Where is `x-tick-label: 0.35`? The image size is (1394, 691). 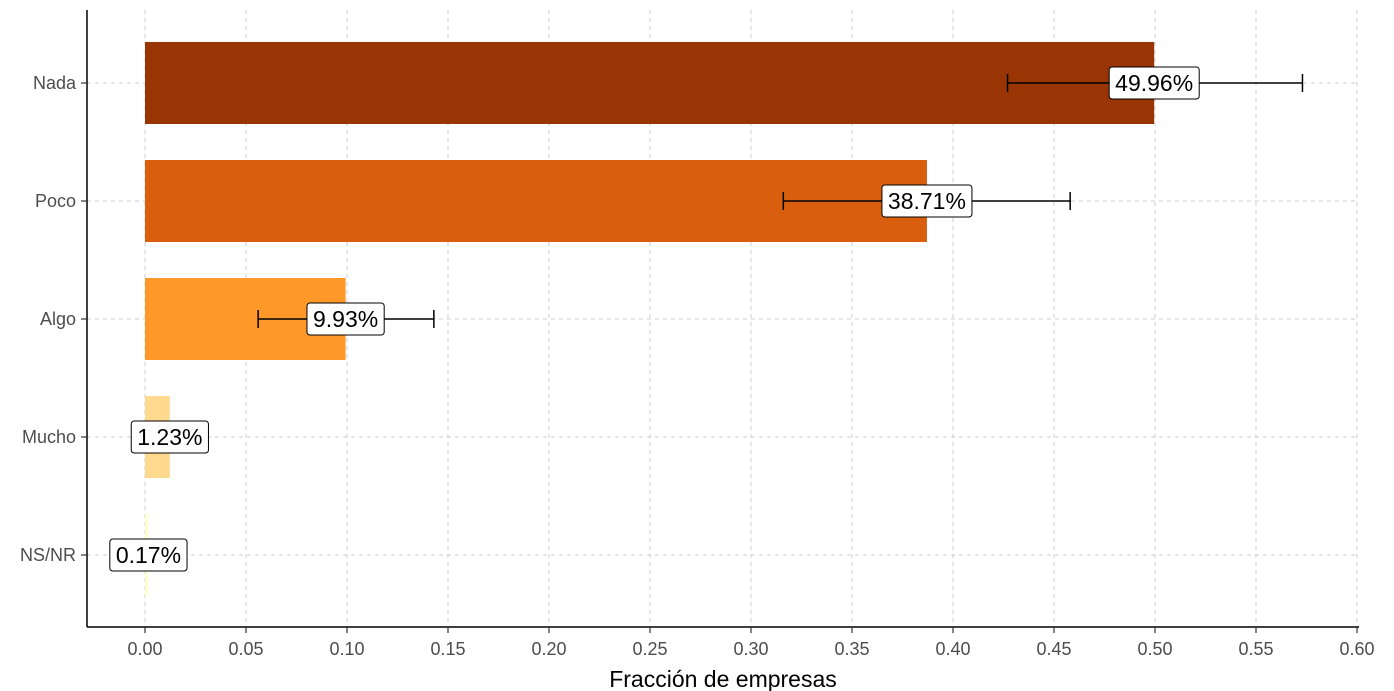
x-tick-label: 0.35 is located at coordinates (851, 649).